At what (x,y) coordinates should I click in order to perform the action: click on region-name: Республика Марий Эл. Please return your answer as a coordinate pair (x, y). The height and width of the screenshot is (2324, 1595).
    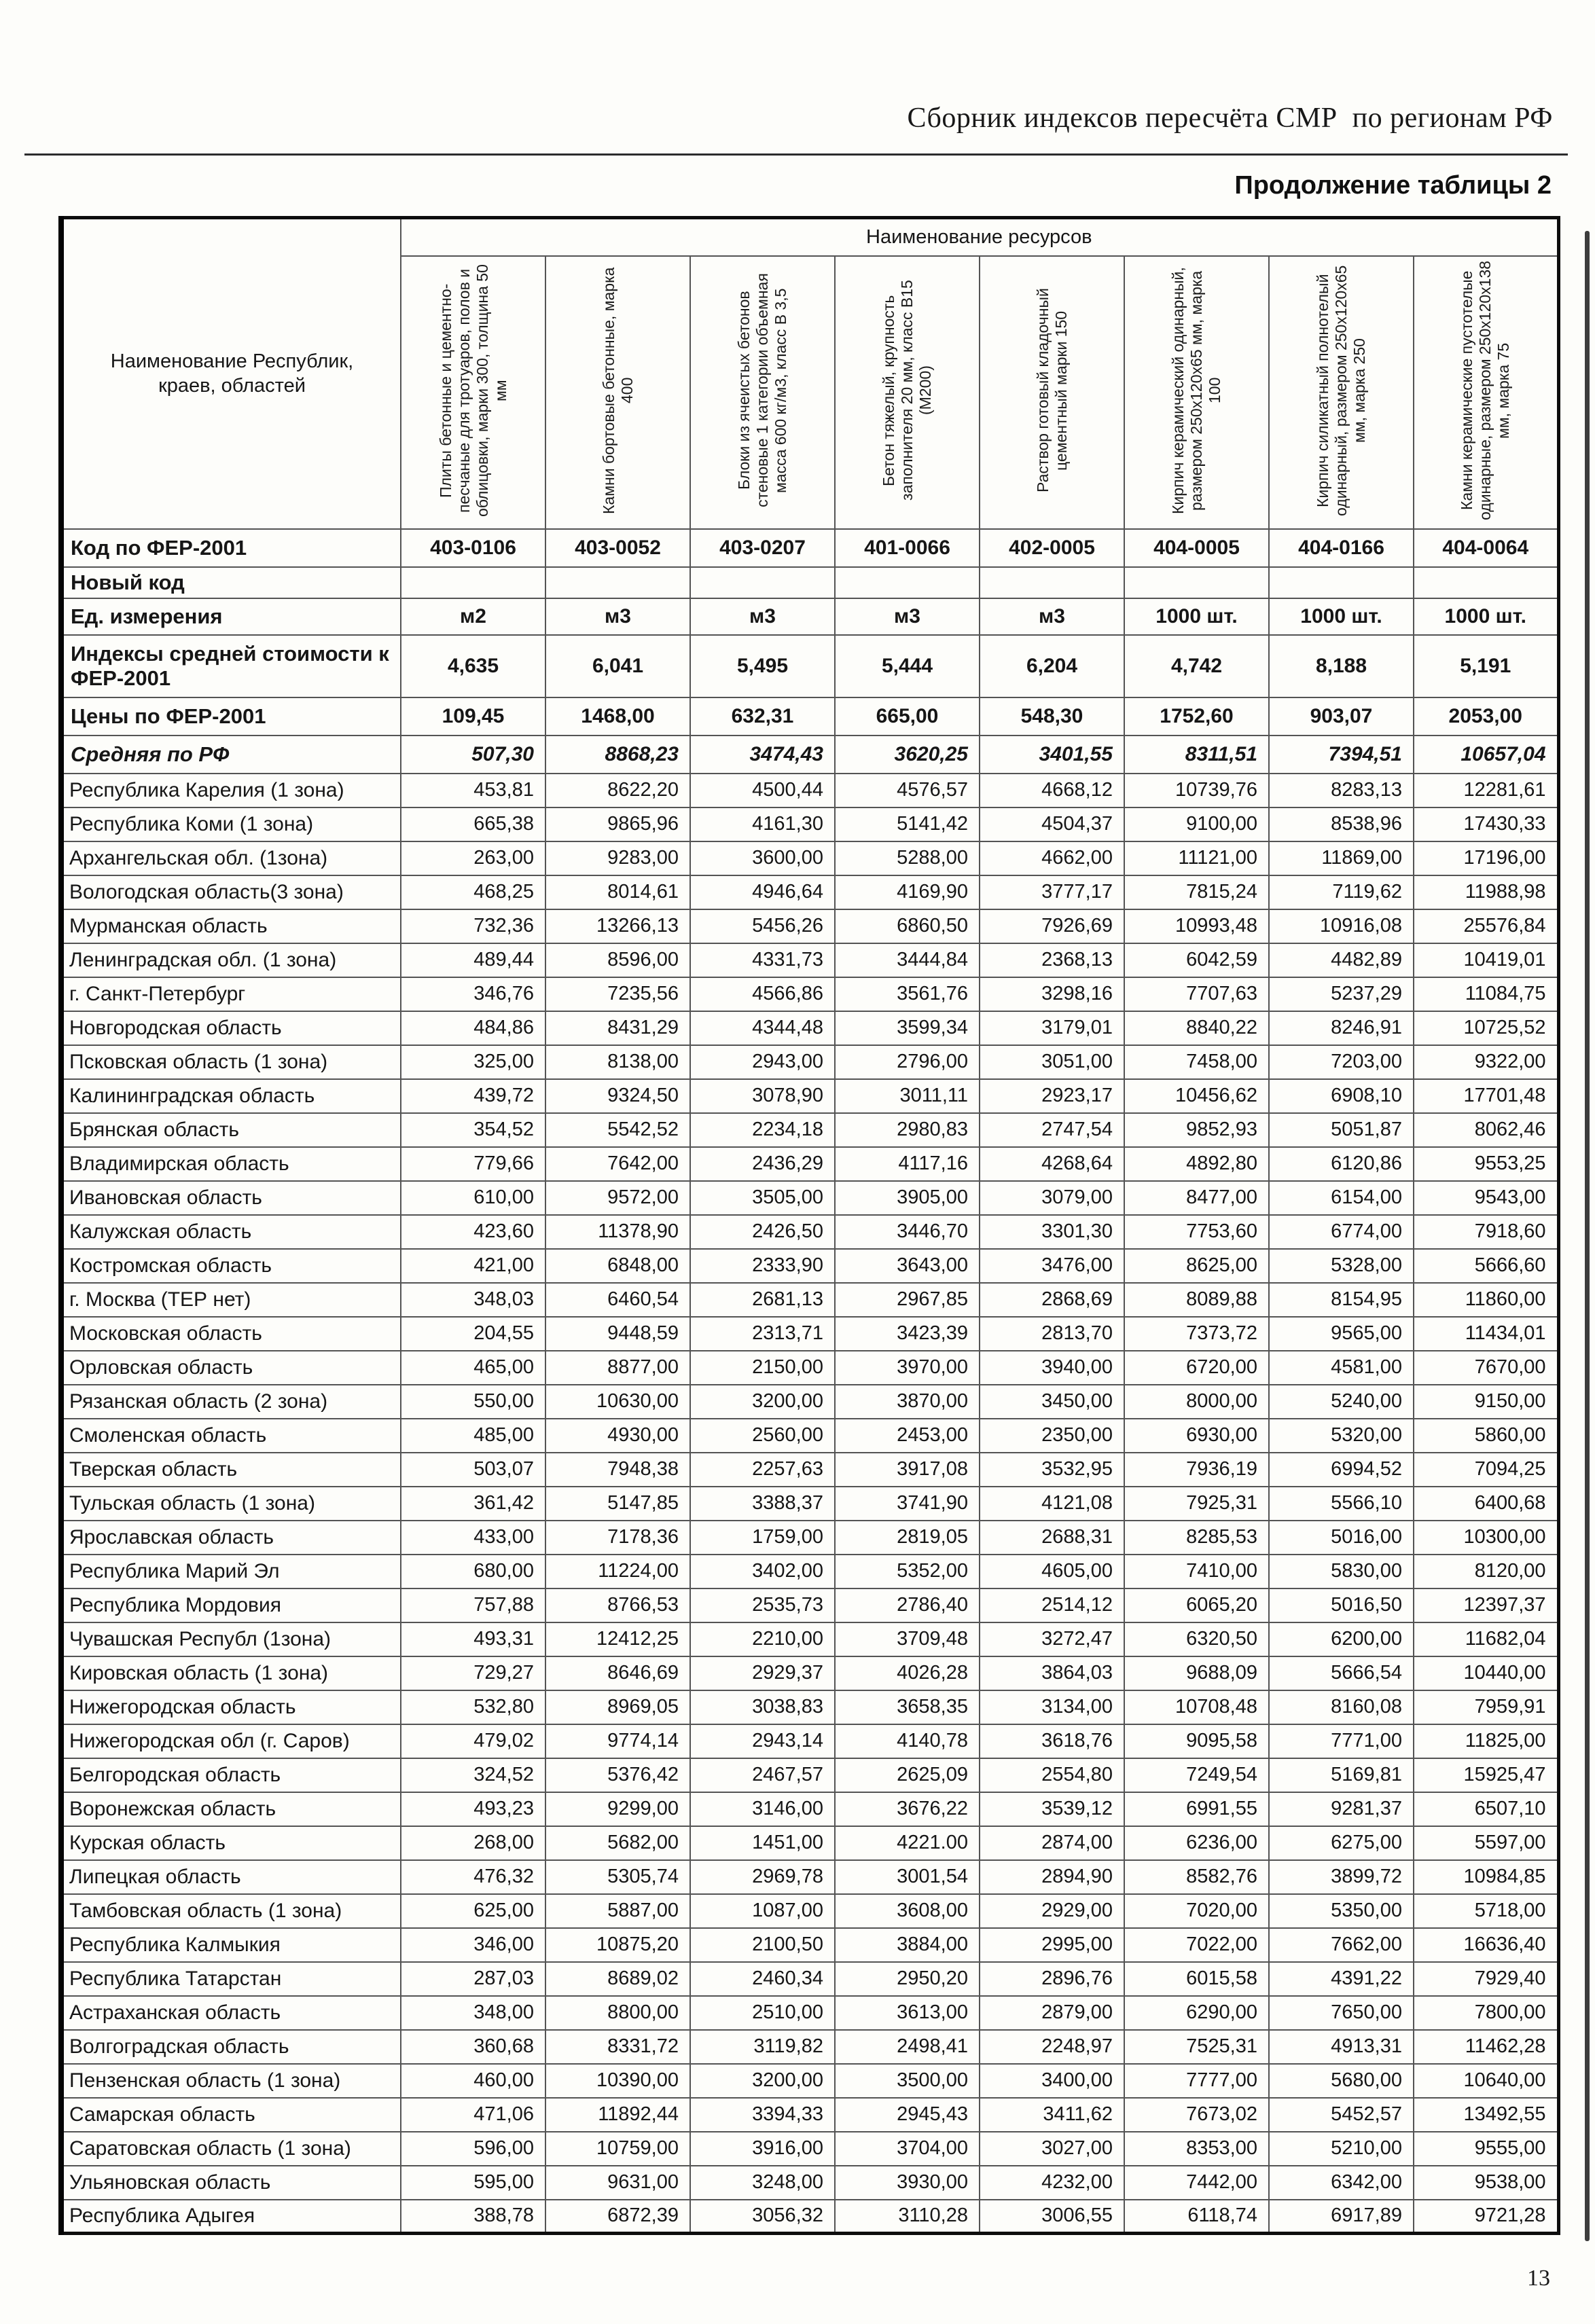
    Looking at the image, I should click on (230, 1571).